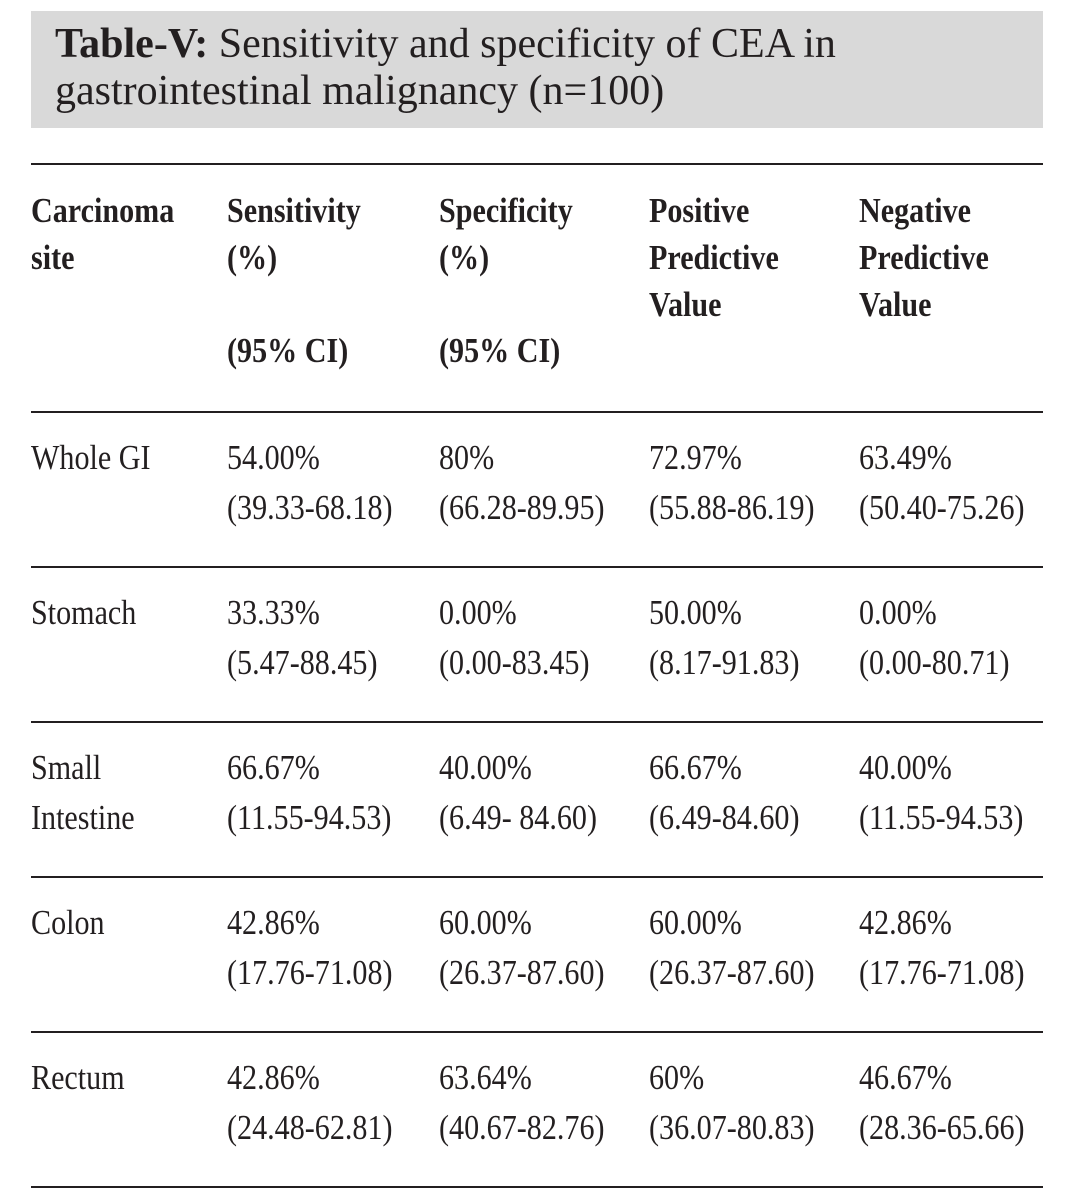 The width and height of the screenshot is (1074, 1188). Describe the element at coordinates (310, 947) in the screenshot. I see `sensitivity-cell: 42.86% (17.76-71.08)` at that location.